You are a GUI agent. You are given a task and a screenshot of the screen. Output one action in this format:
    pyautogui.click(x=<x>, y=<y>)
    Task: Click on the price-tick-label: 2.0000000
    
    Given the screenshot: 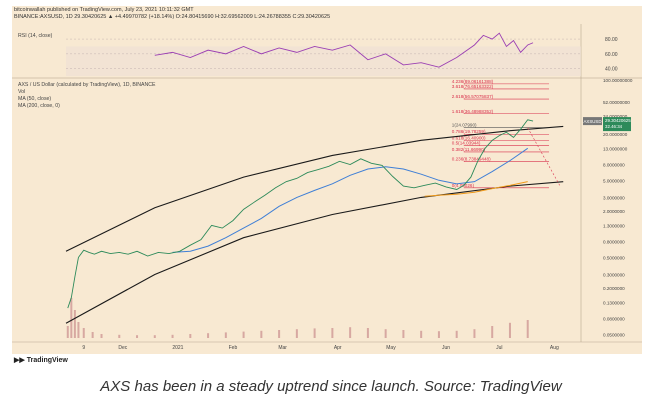 What is the action you would take?
    pyautogui.click(x=614, y=211)
    